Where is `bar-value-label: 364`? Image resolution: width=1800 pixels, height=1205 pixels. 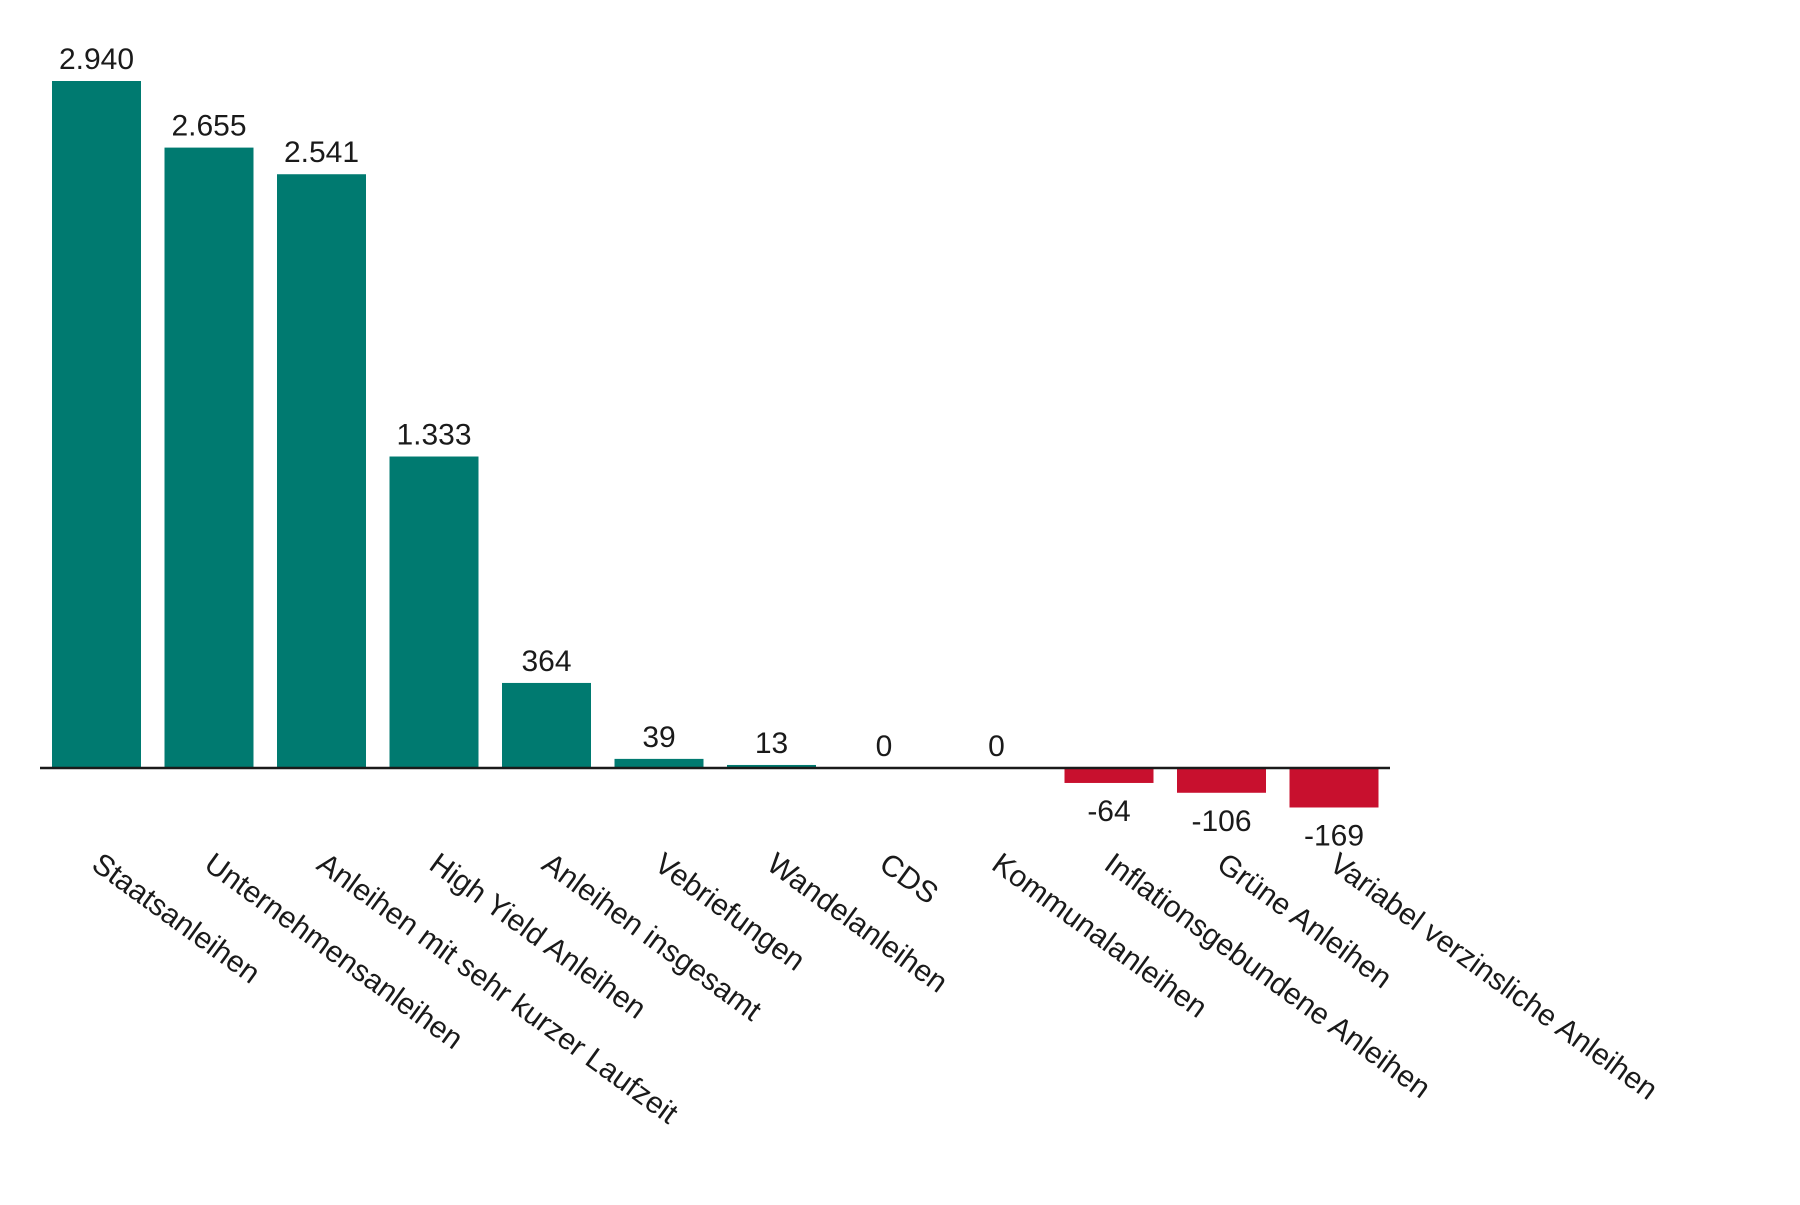
bar-value-label: 364 is located at coordinates (546, 661).